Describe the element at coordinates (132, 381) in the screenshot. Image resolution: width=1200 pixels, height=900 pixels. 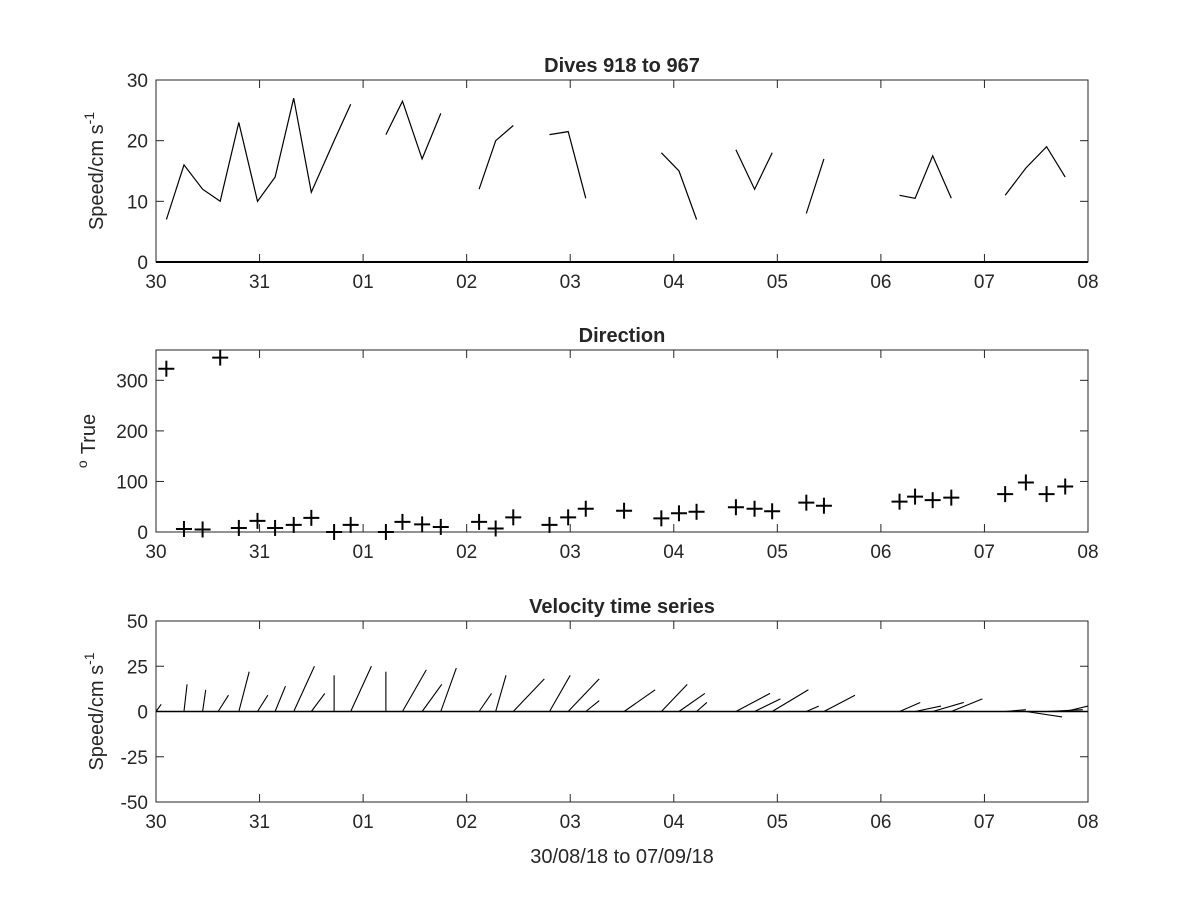
I see `y-tick-label: 300` at that location.